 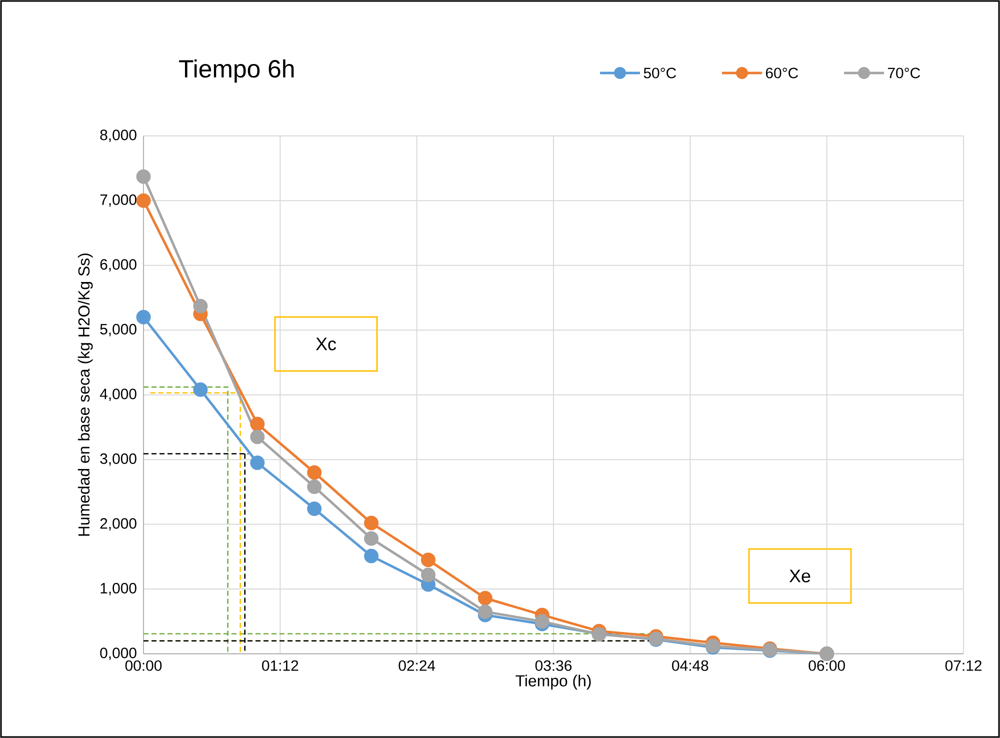 What do you see at coordinates (118, 136) in the screenshot?
I see `y-tick-label: 8,000` at bounding box center [118, 136].